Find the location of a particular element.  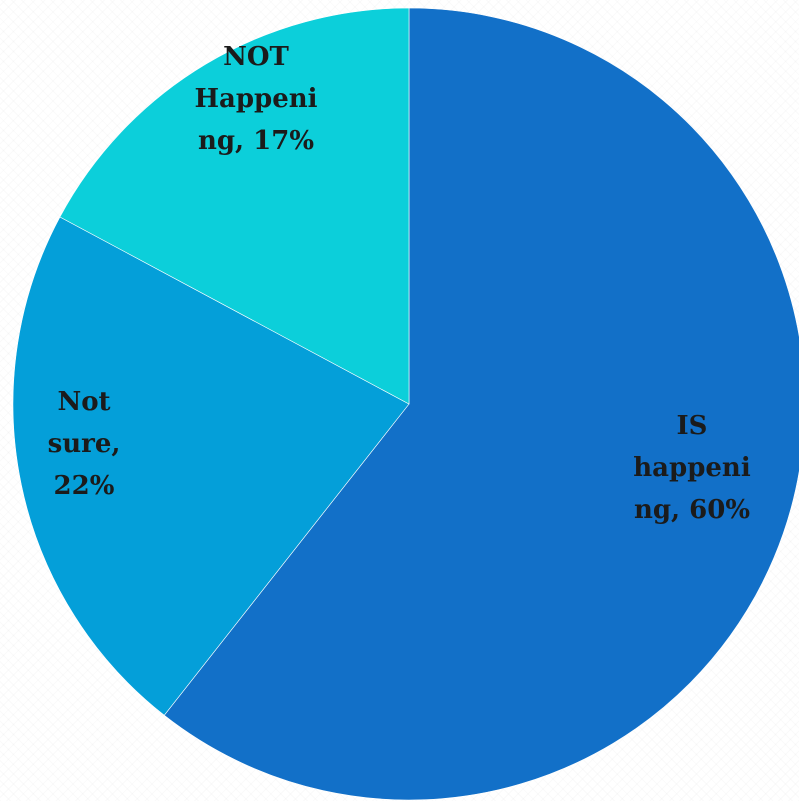

slice-label-line: Happeni is located at coordinates (255, 99).